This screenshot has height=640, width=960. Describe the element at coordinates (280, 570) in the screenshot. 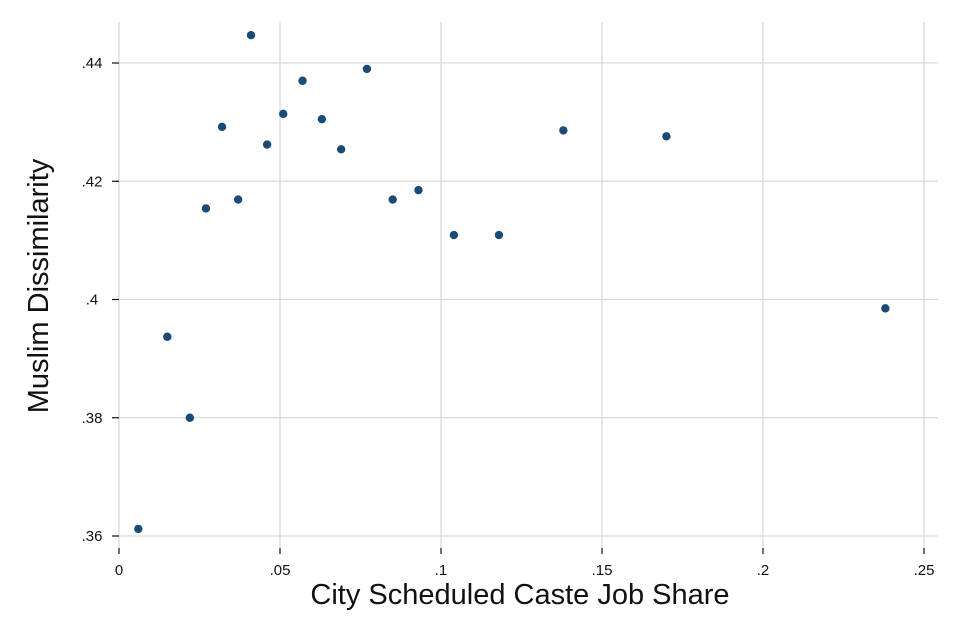

I see `x-tick-label: .05` at that location.